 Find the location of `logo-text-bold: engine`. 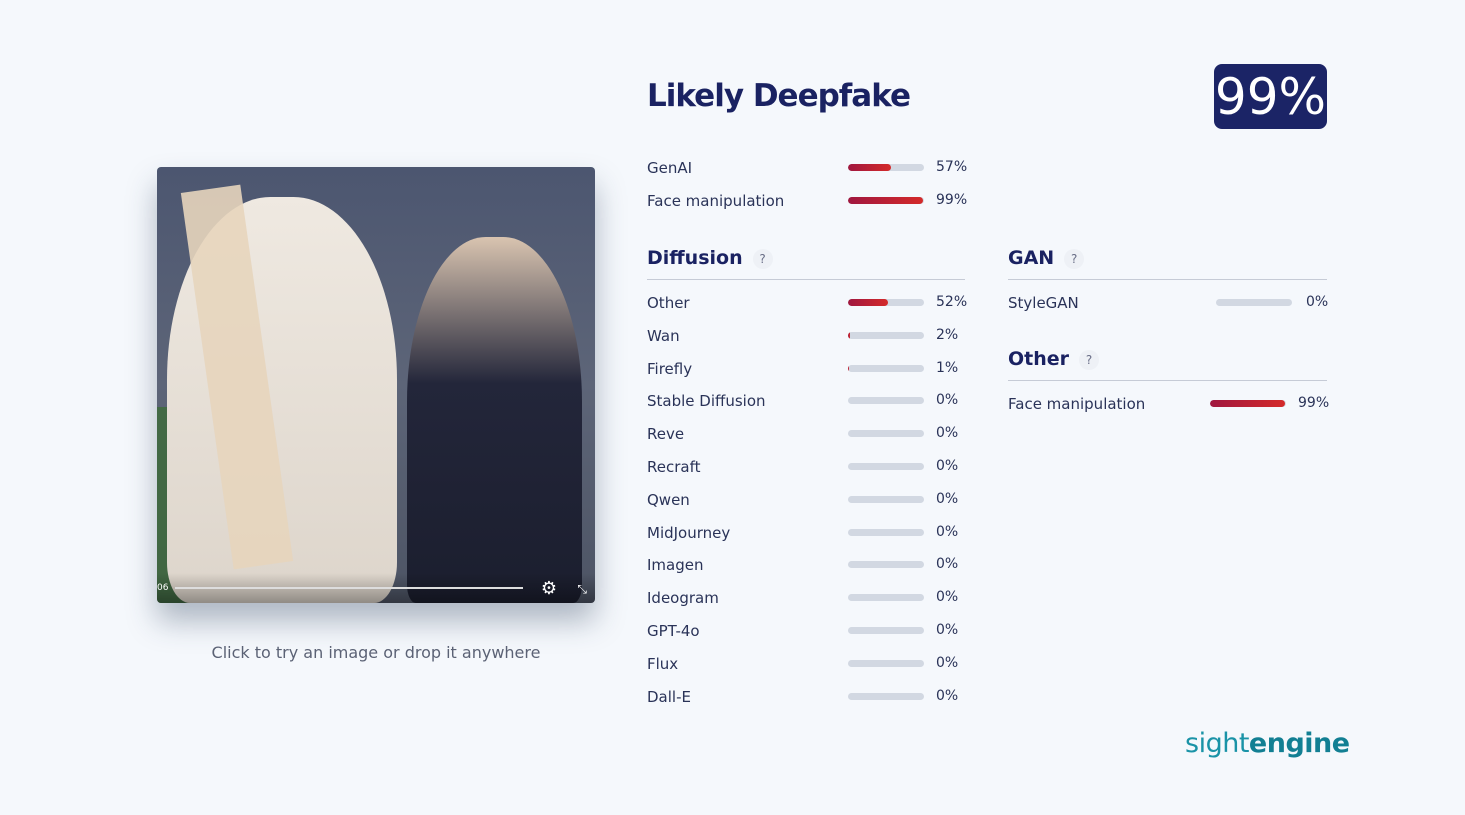

logo-text-bold: engine is located at coordinates (1299, 743).